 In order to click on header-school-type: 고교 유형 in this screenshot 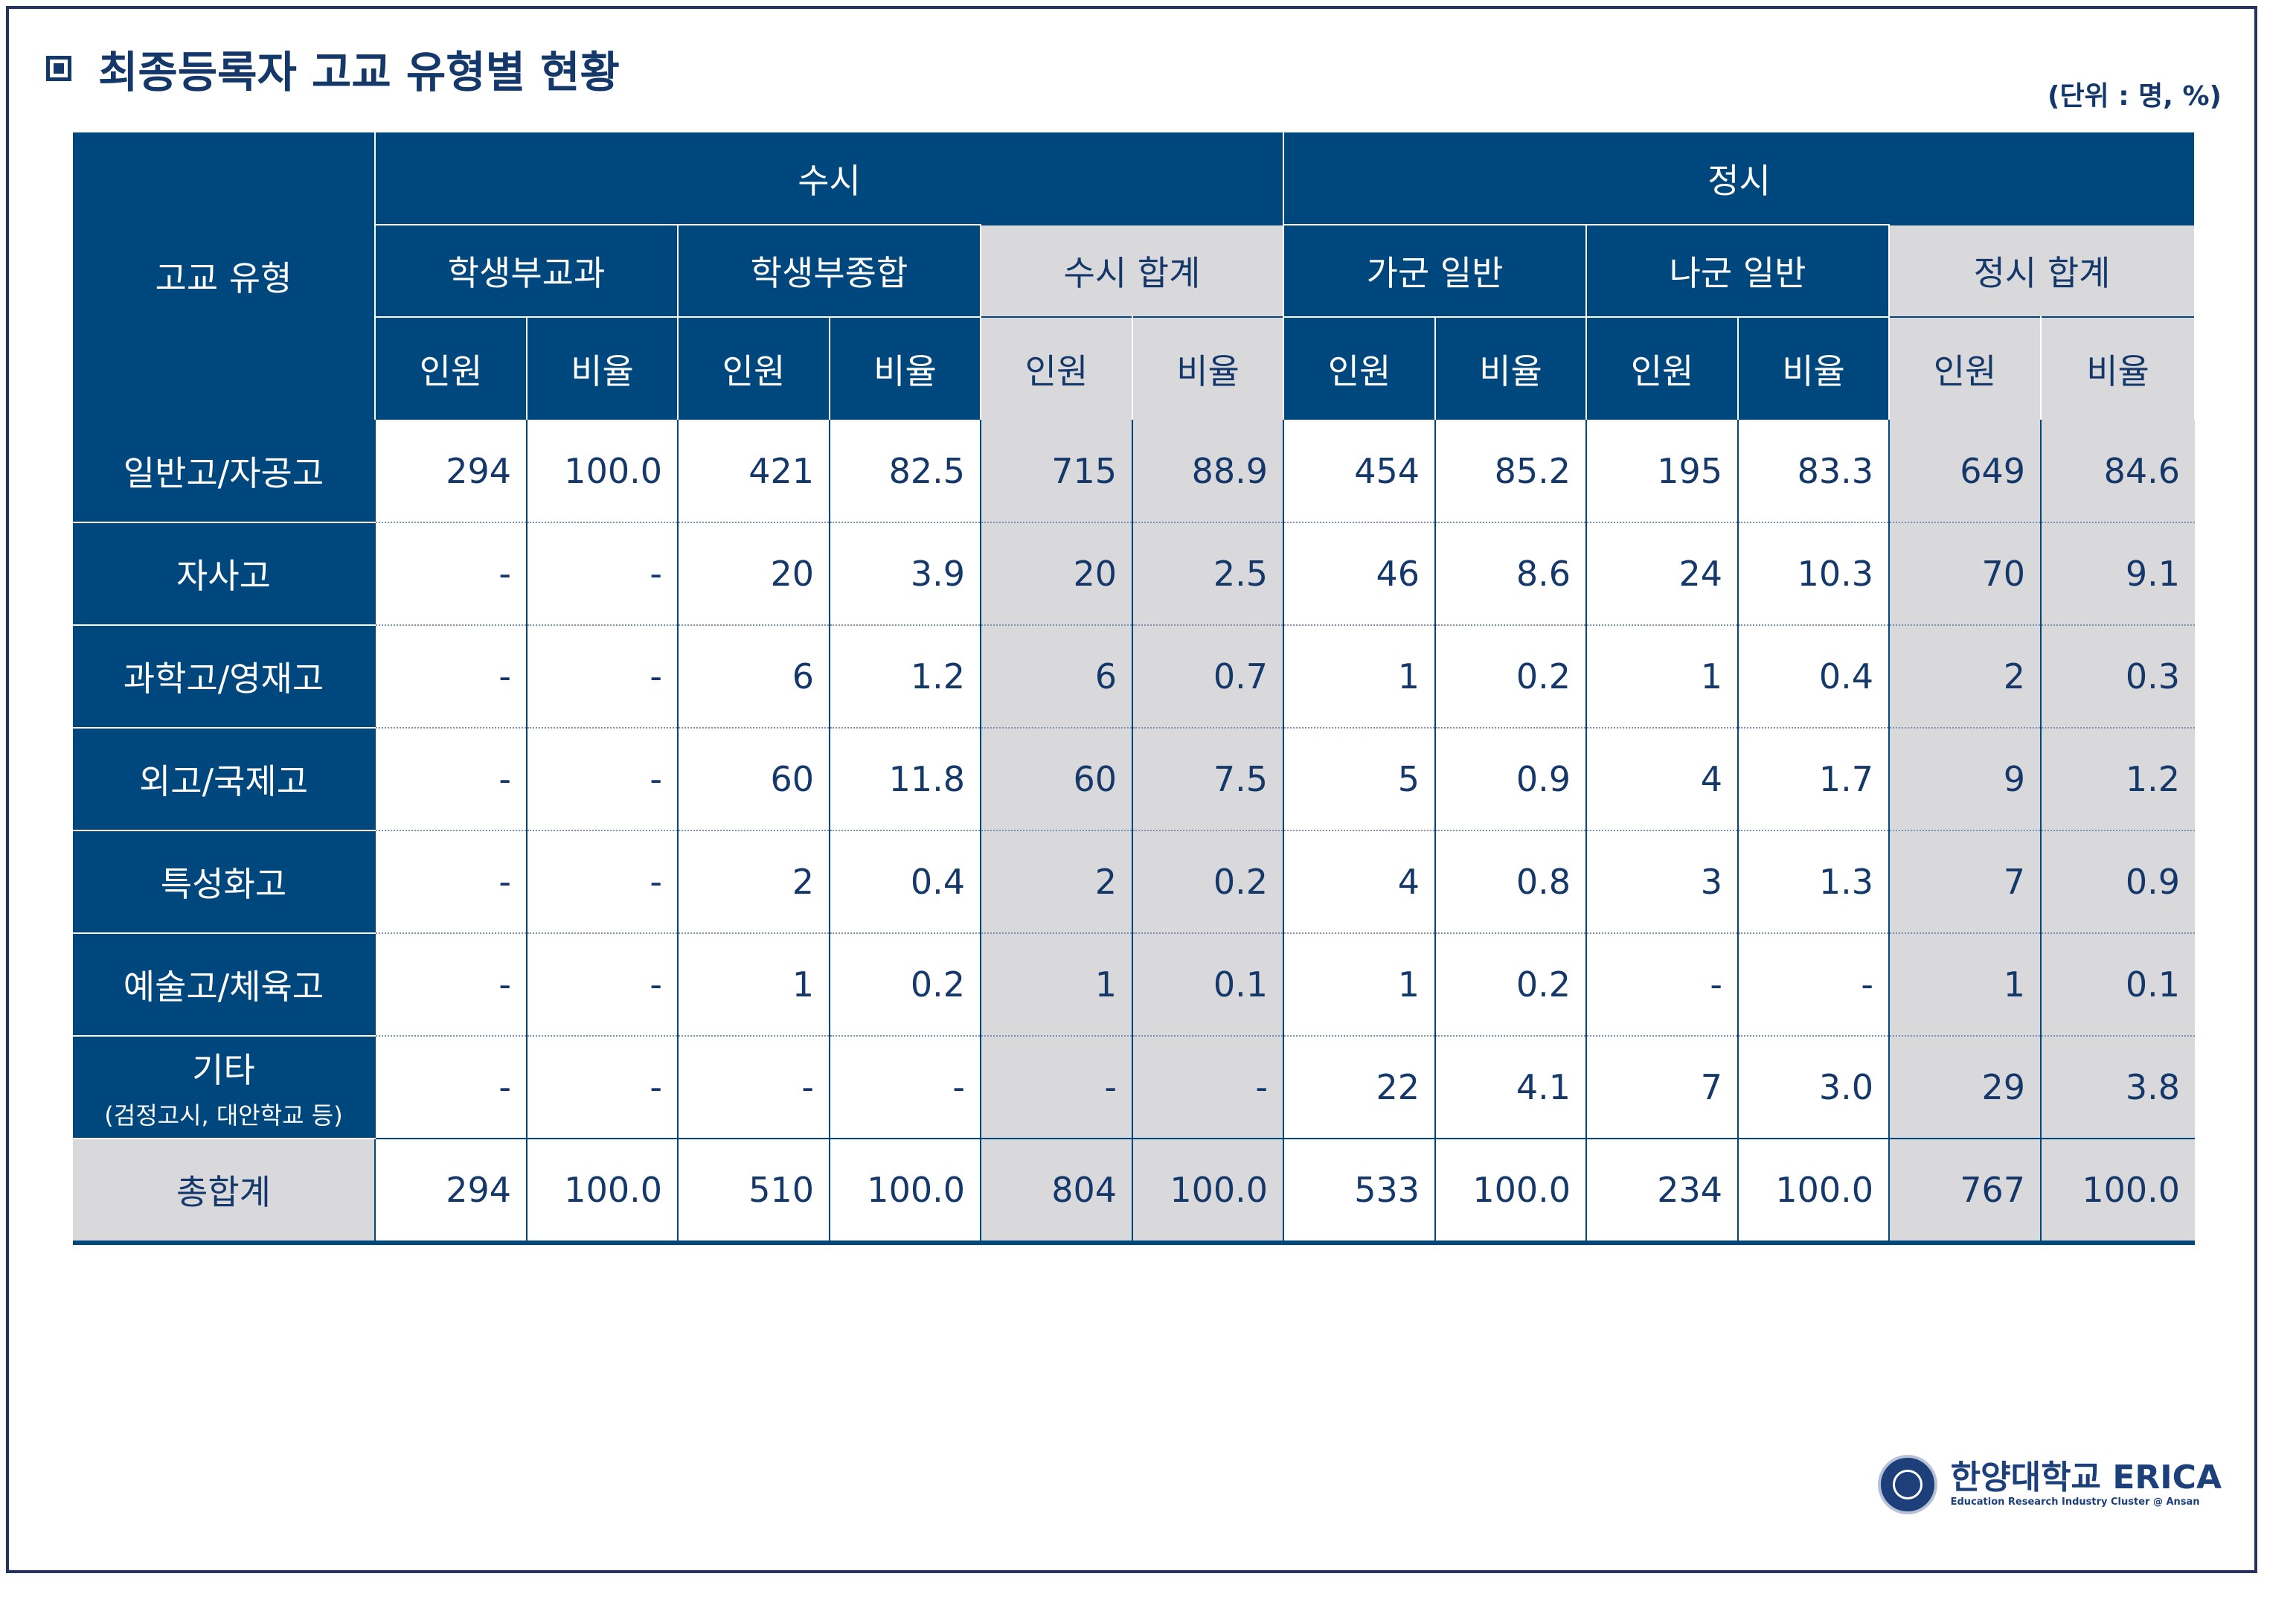, I will do `click(224, 276)`.